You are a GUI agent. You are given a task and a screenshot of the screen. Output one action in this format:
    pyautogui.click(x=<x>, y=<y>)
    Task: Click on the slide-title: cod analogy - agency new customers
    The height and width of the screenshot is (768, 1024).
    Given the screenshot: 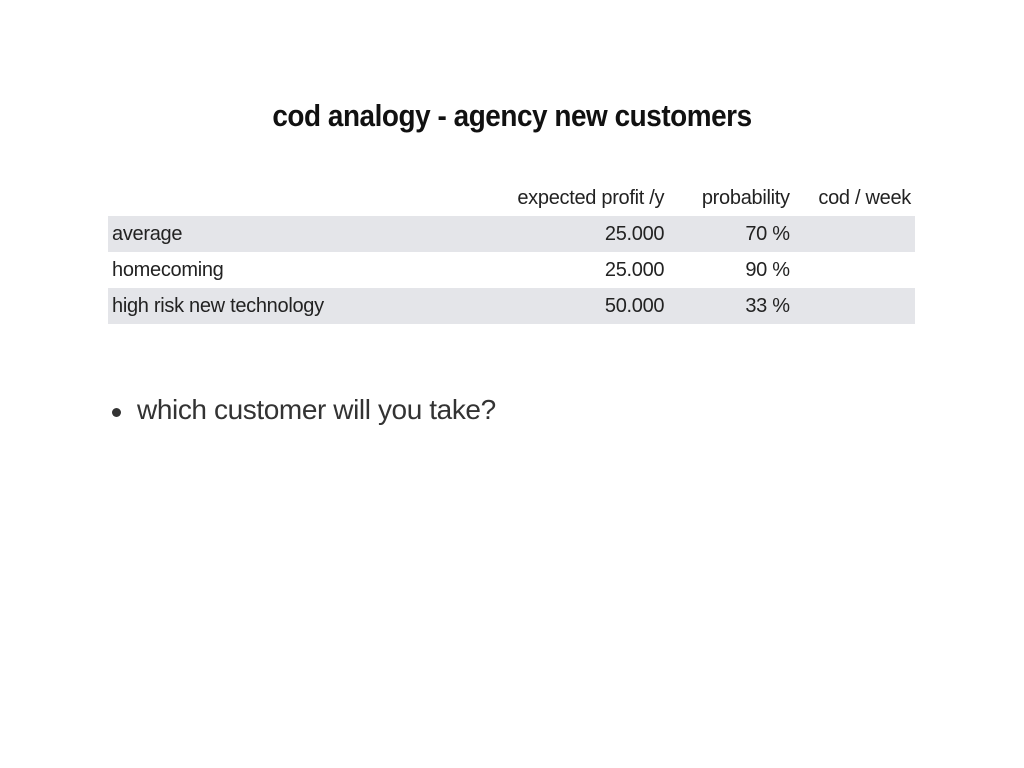 What is the action you would take?
    pyautogui.click(x=512, y=115)
    